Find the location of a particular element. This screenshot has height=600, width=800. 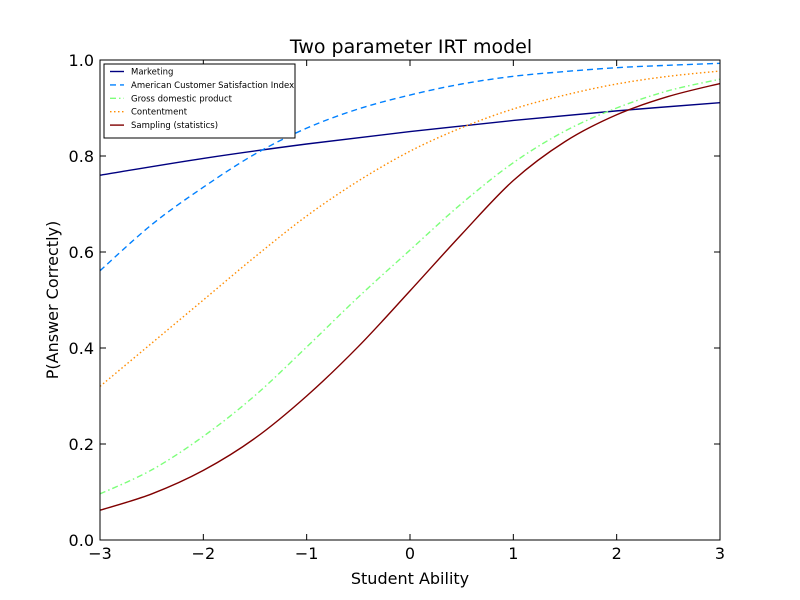

x-tick-label: 1 is located at coordinates (513, 553).